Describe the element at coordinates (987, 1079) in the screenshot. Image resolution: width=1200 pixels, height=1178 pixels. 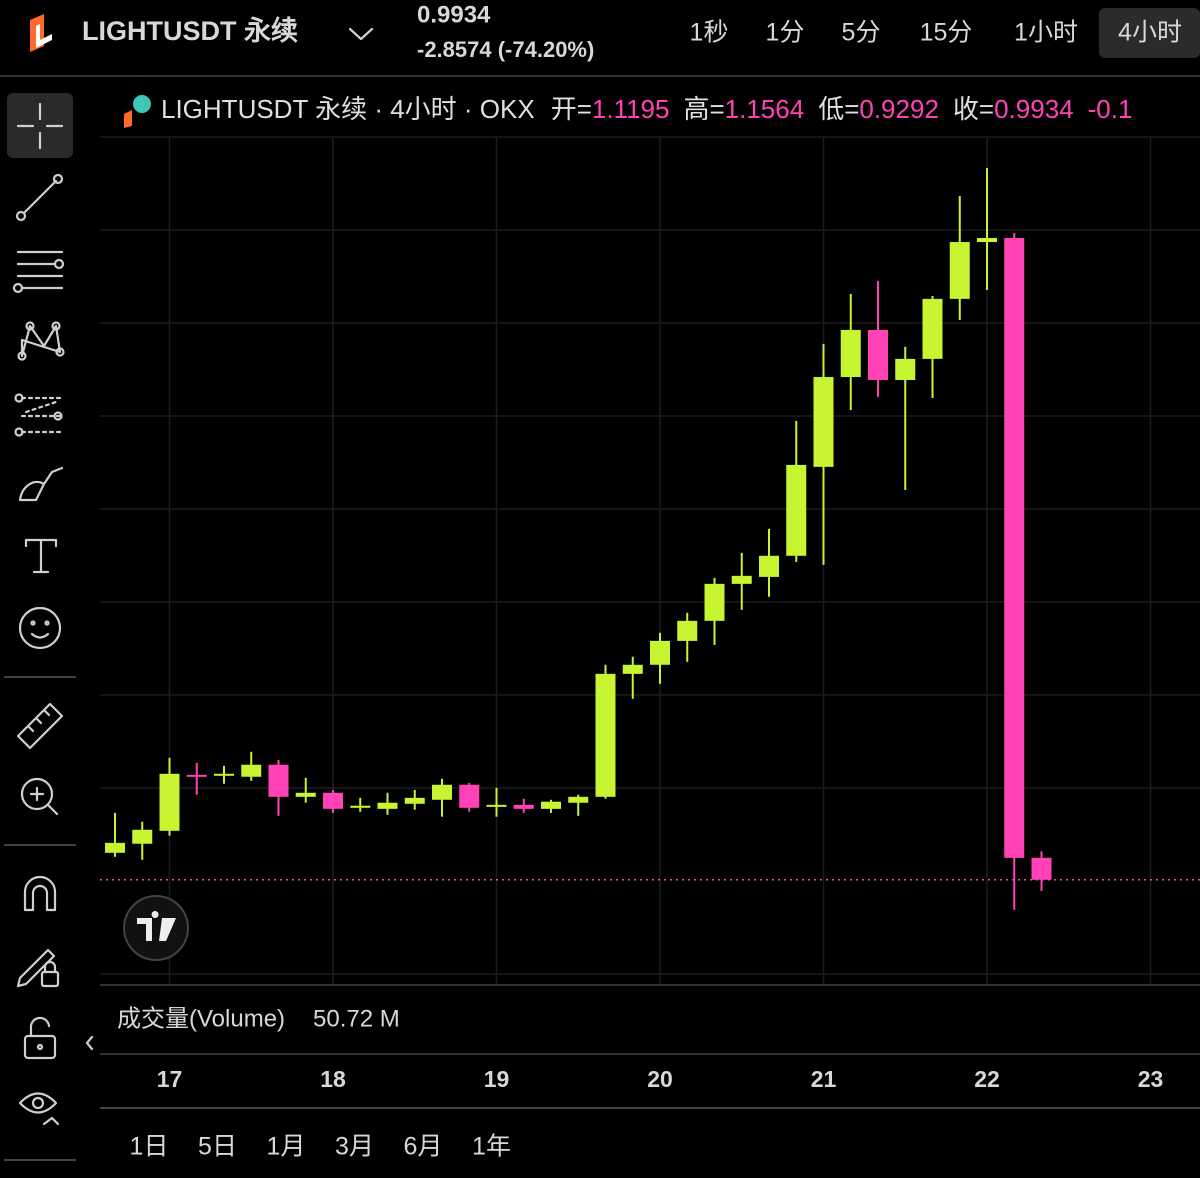
I see `x-tick-label: 22` at that location.